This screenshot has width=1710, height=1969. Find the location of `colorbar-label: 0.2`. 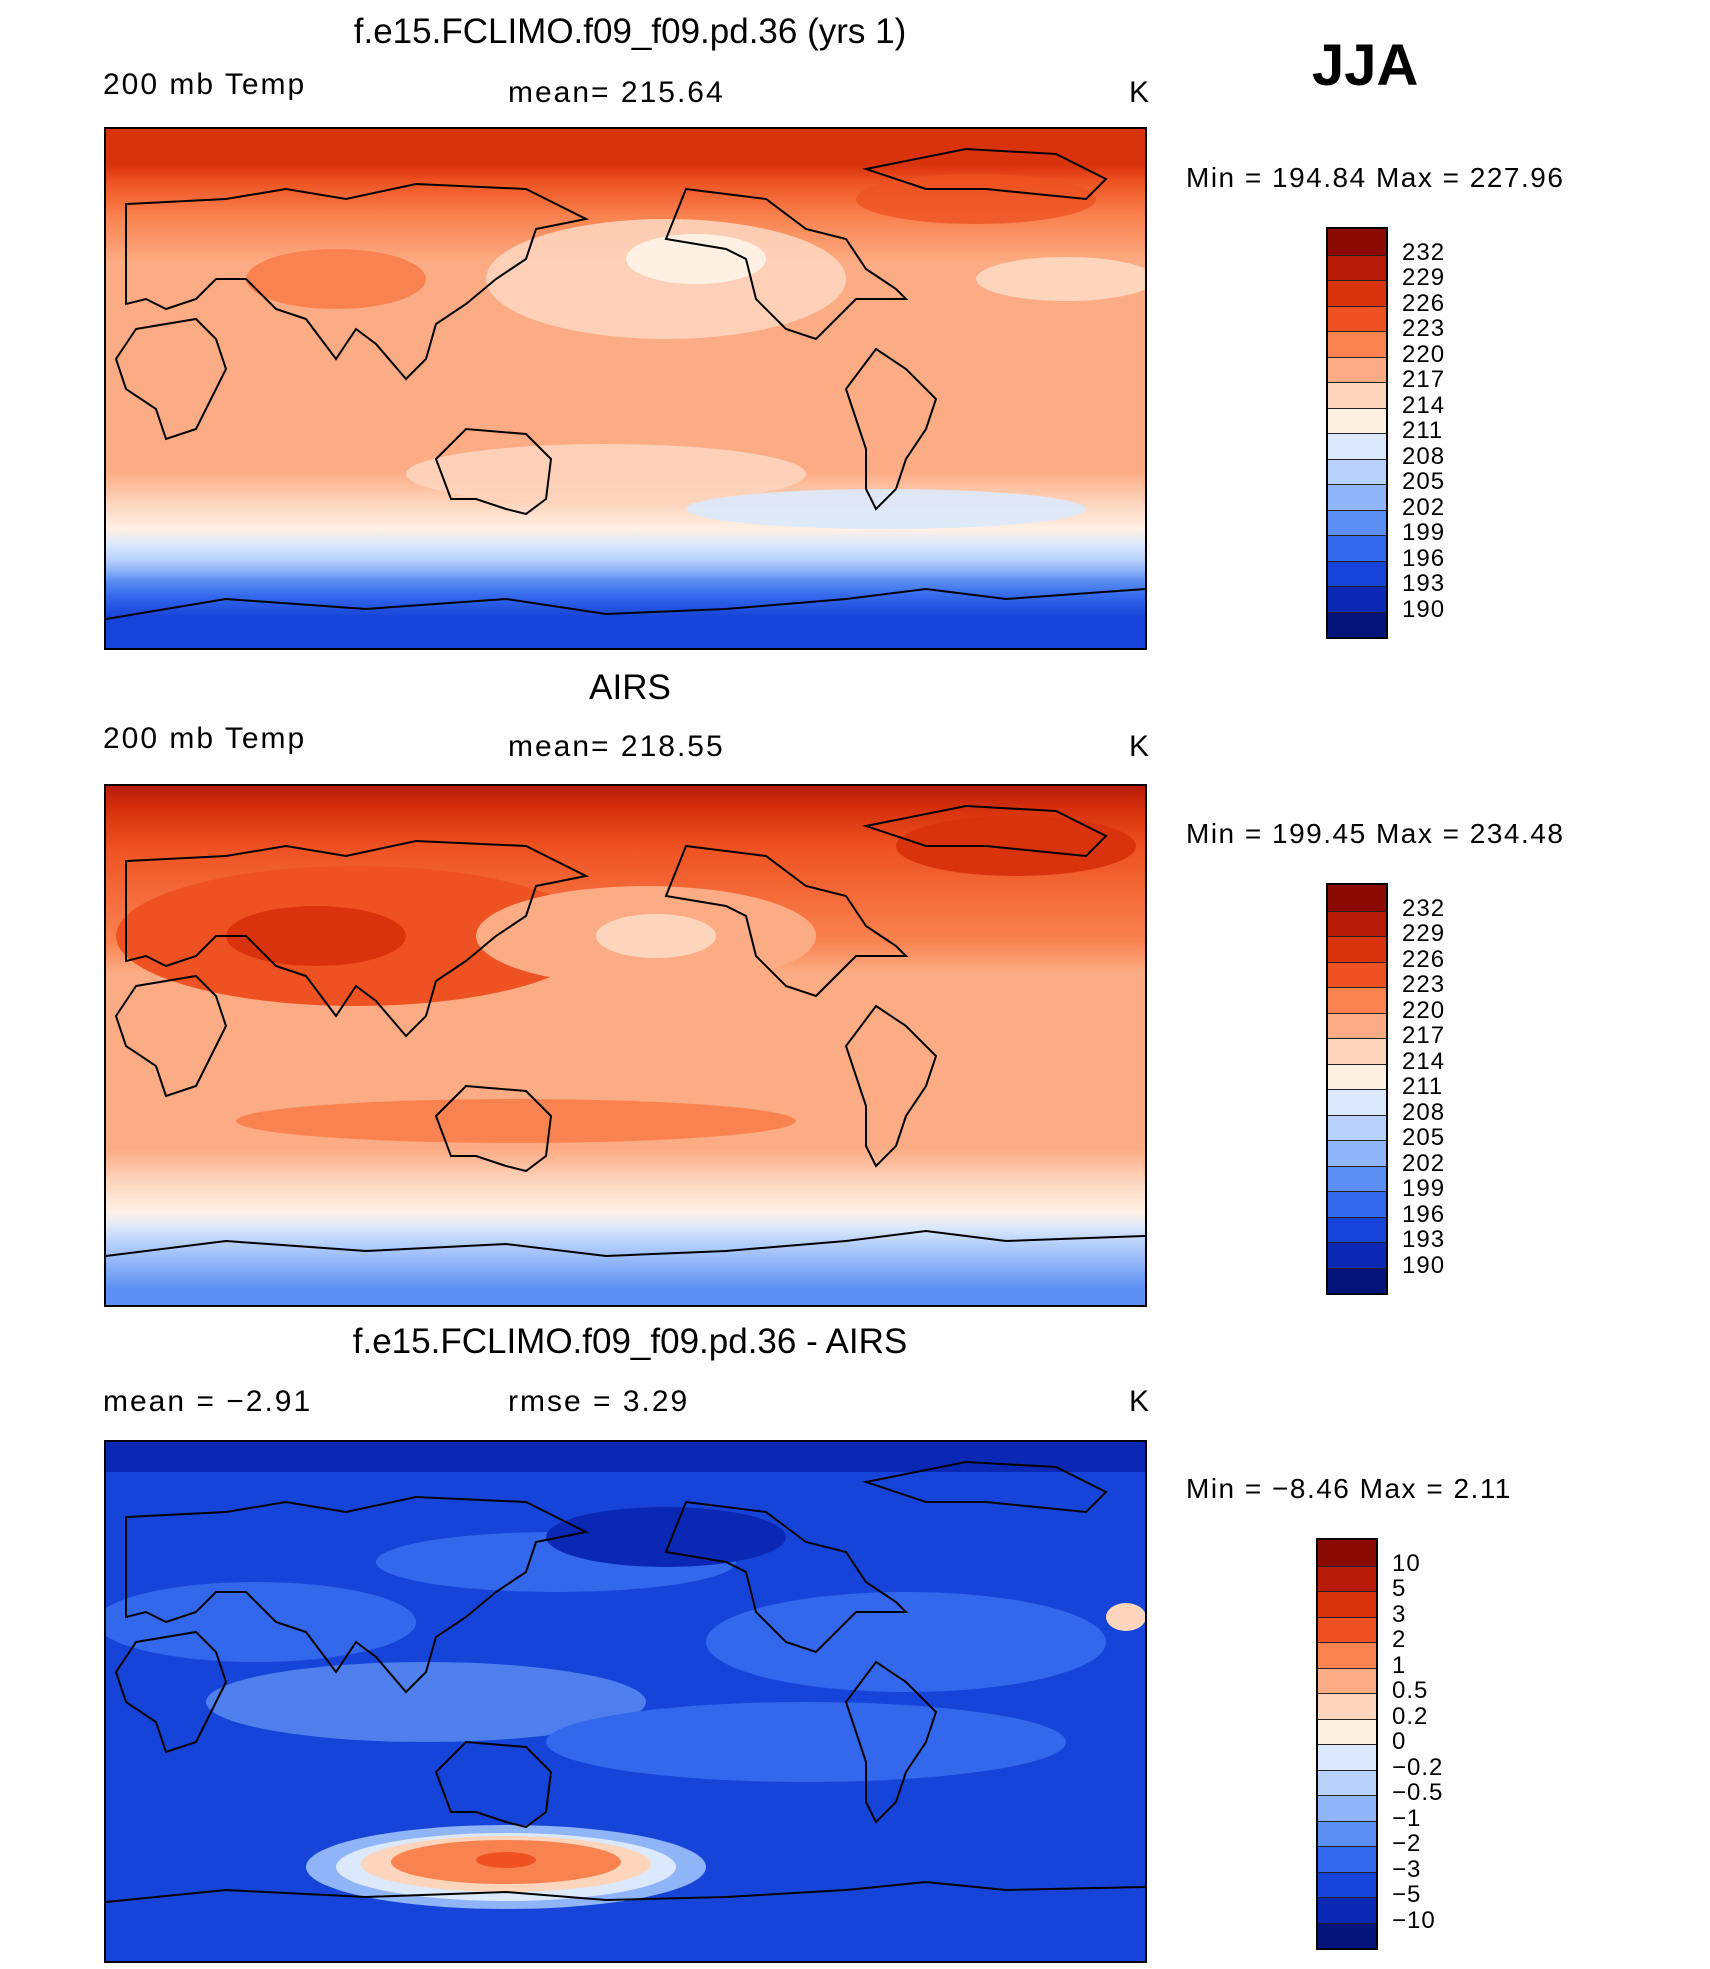

colorbar-label: 0.2 is located at coordinates (1410, 1716).